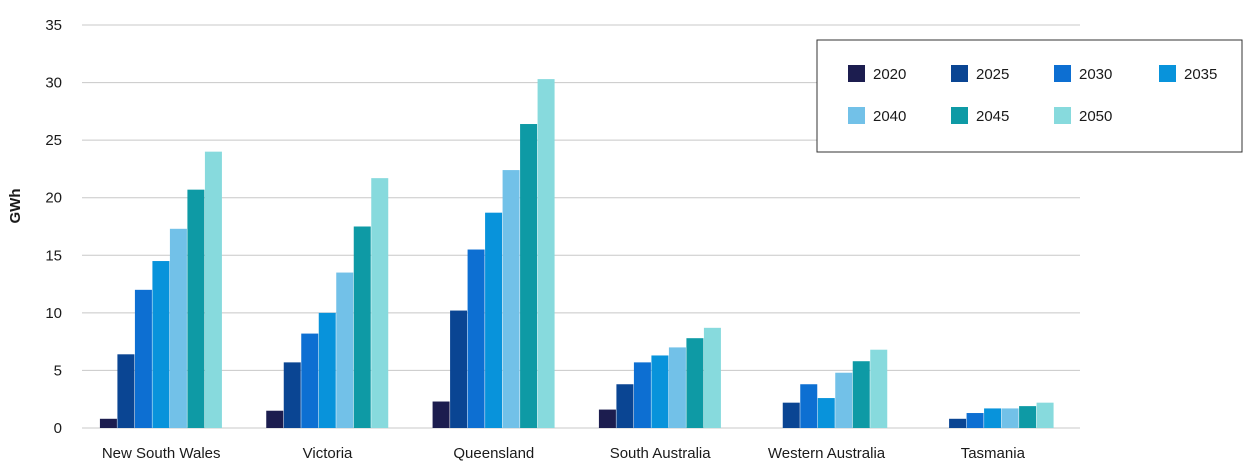  I want to click on category-label: Queensland, so click(493, 453).